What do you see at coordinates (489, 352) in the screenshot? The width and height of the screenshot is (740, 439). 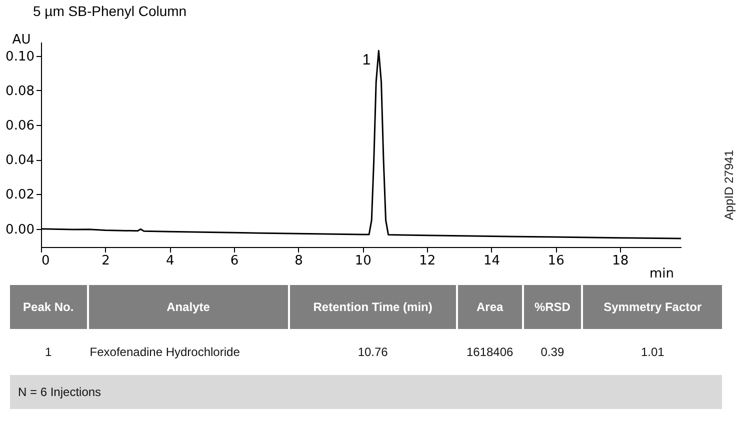 I see `text: 1618406` at bounding box center [489, 352].